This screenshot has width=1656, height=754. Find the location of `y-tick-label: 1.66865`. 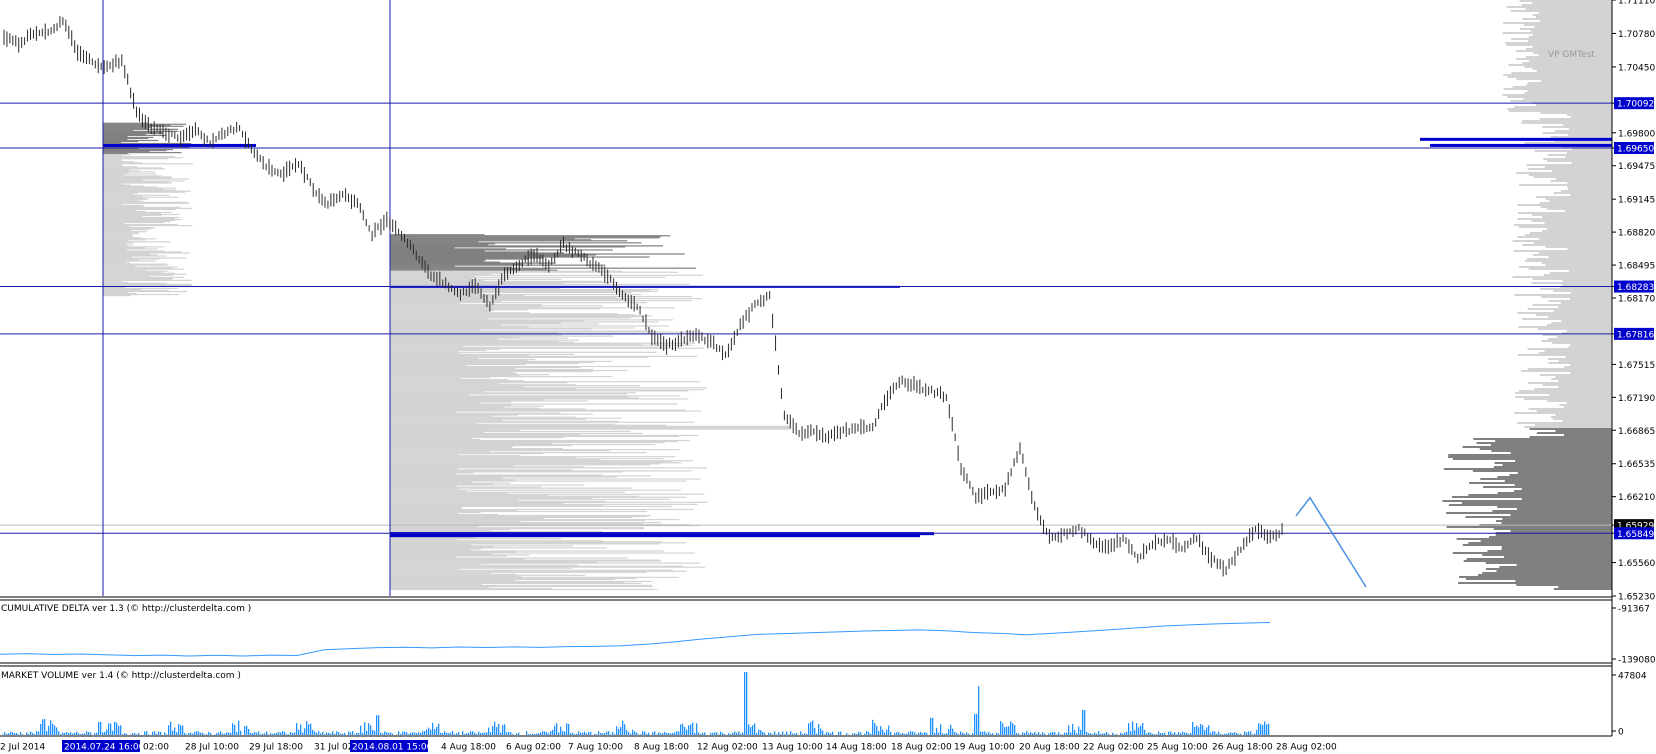

y-tick-label: 1.66865 is located at coordinates (1636, 432).